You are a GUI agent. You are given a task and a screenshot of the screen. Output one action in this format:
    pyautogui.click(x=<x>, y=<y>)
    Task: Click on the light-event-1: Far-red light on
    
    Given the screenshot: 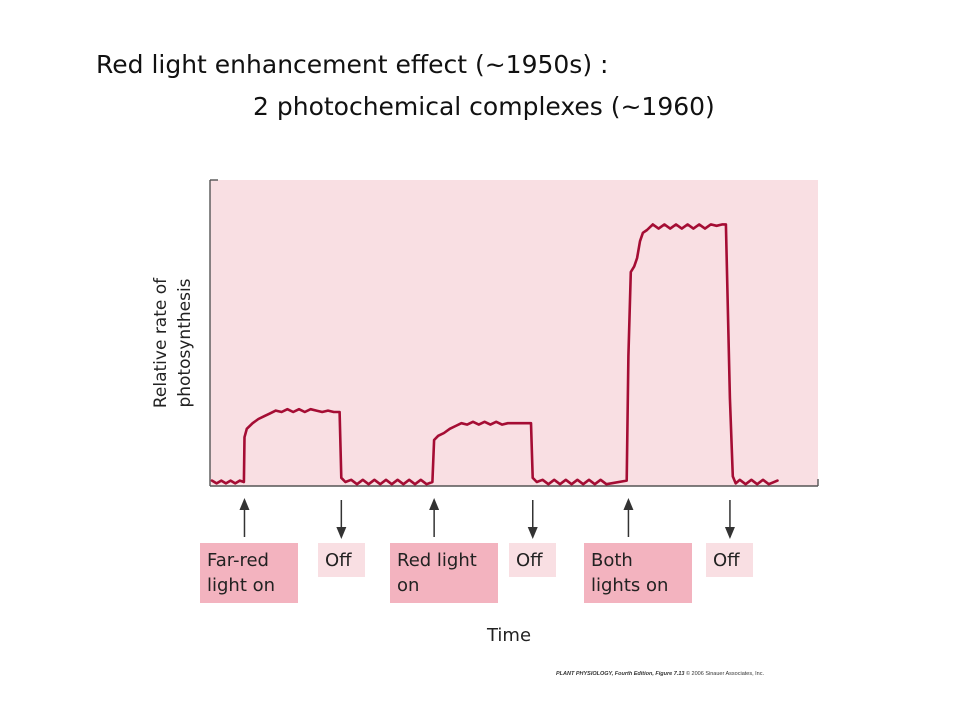 What is the action you would take?
    pyautogui.click(x=249, y=550)
    